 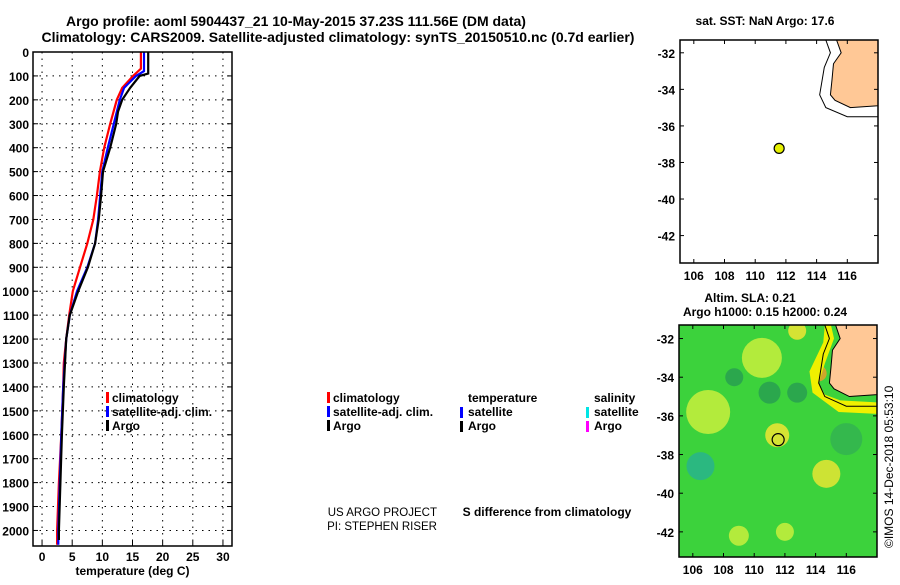 What do you see at coordinates (15, 364) in the screenshot?
I see `y-tick-label: 1300` at bounding box center [15, 364].